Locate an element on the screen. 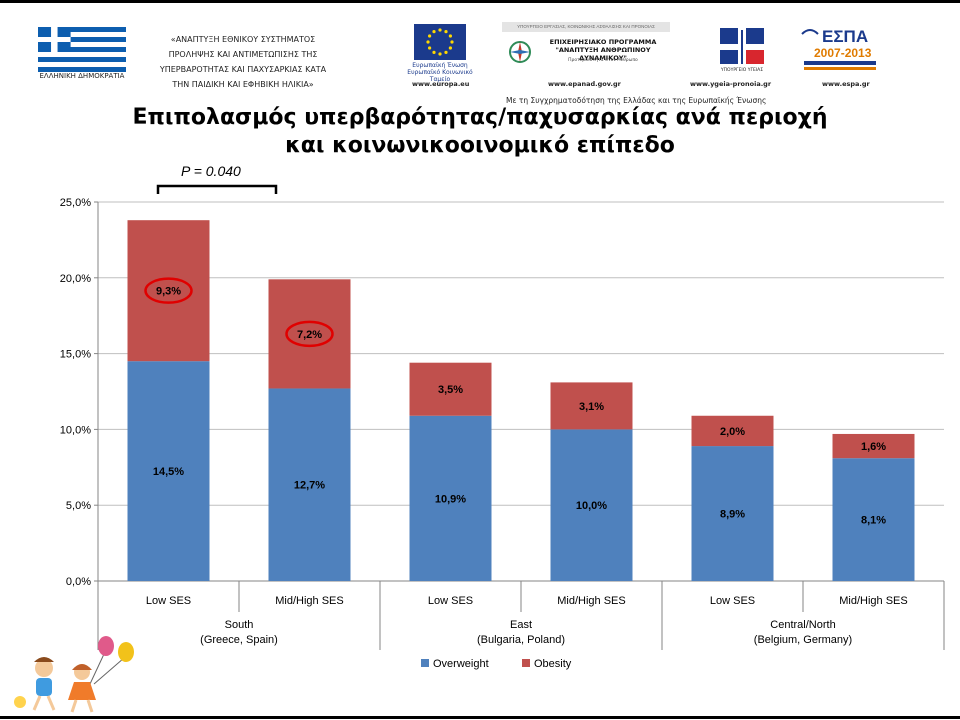 The image size is (960, 720). greek-flag-icon is located at coordinates (82, 49).